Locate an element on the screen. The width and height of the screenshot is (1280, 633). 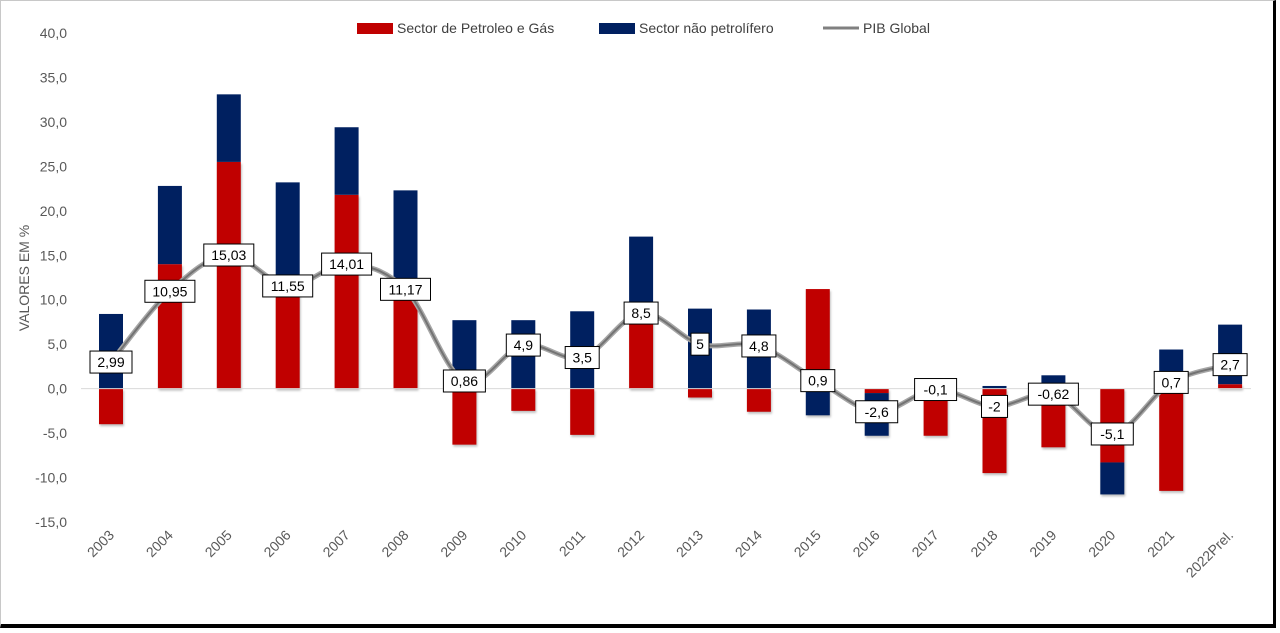
pib-data-label-2021: 0,7 is located at coordinates (1171, 382).